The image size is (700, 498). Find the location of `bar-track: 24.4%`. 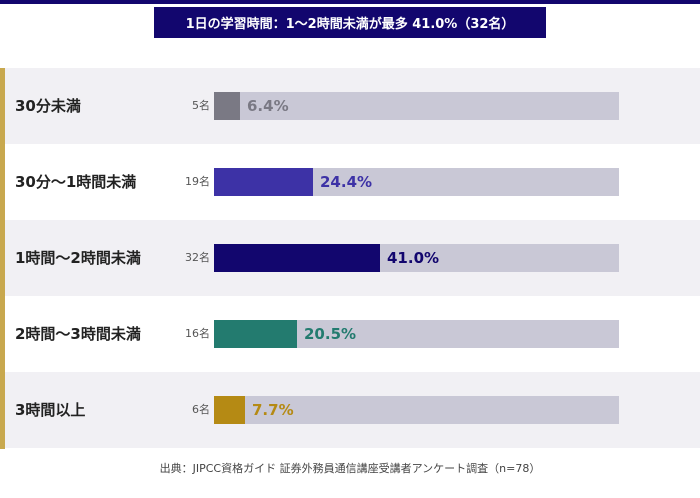

bar-track: 24.4% is located at coordinates (416, 182).